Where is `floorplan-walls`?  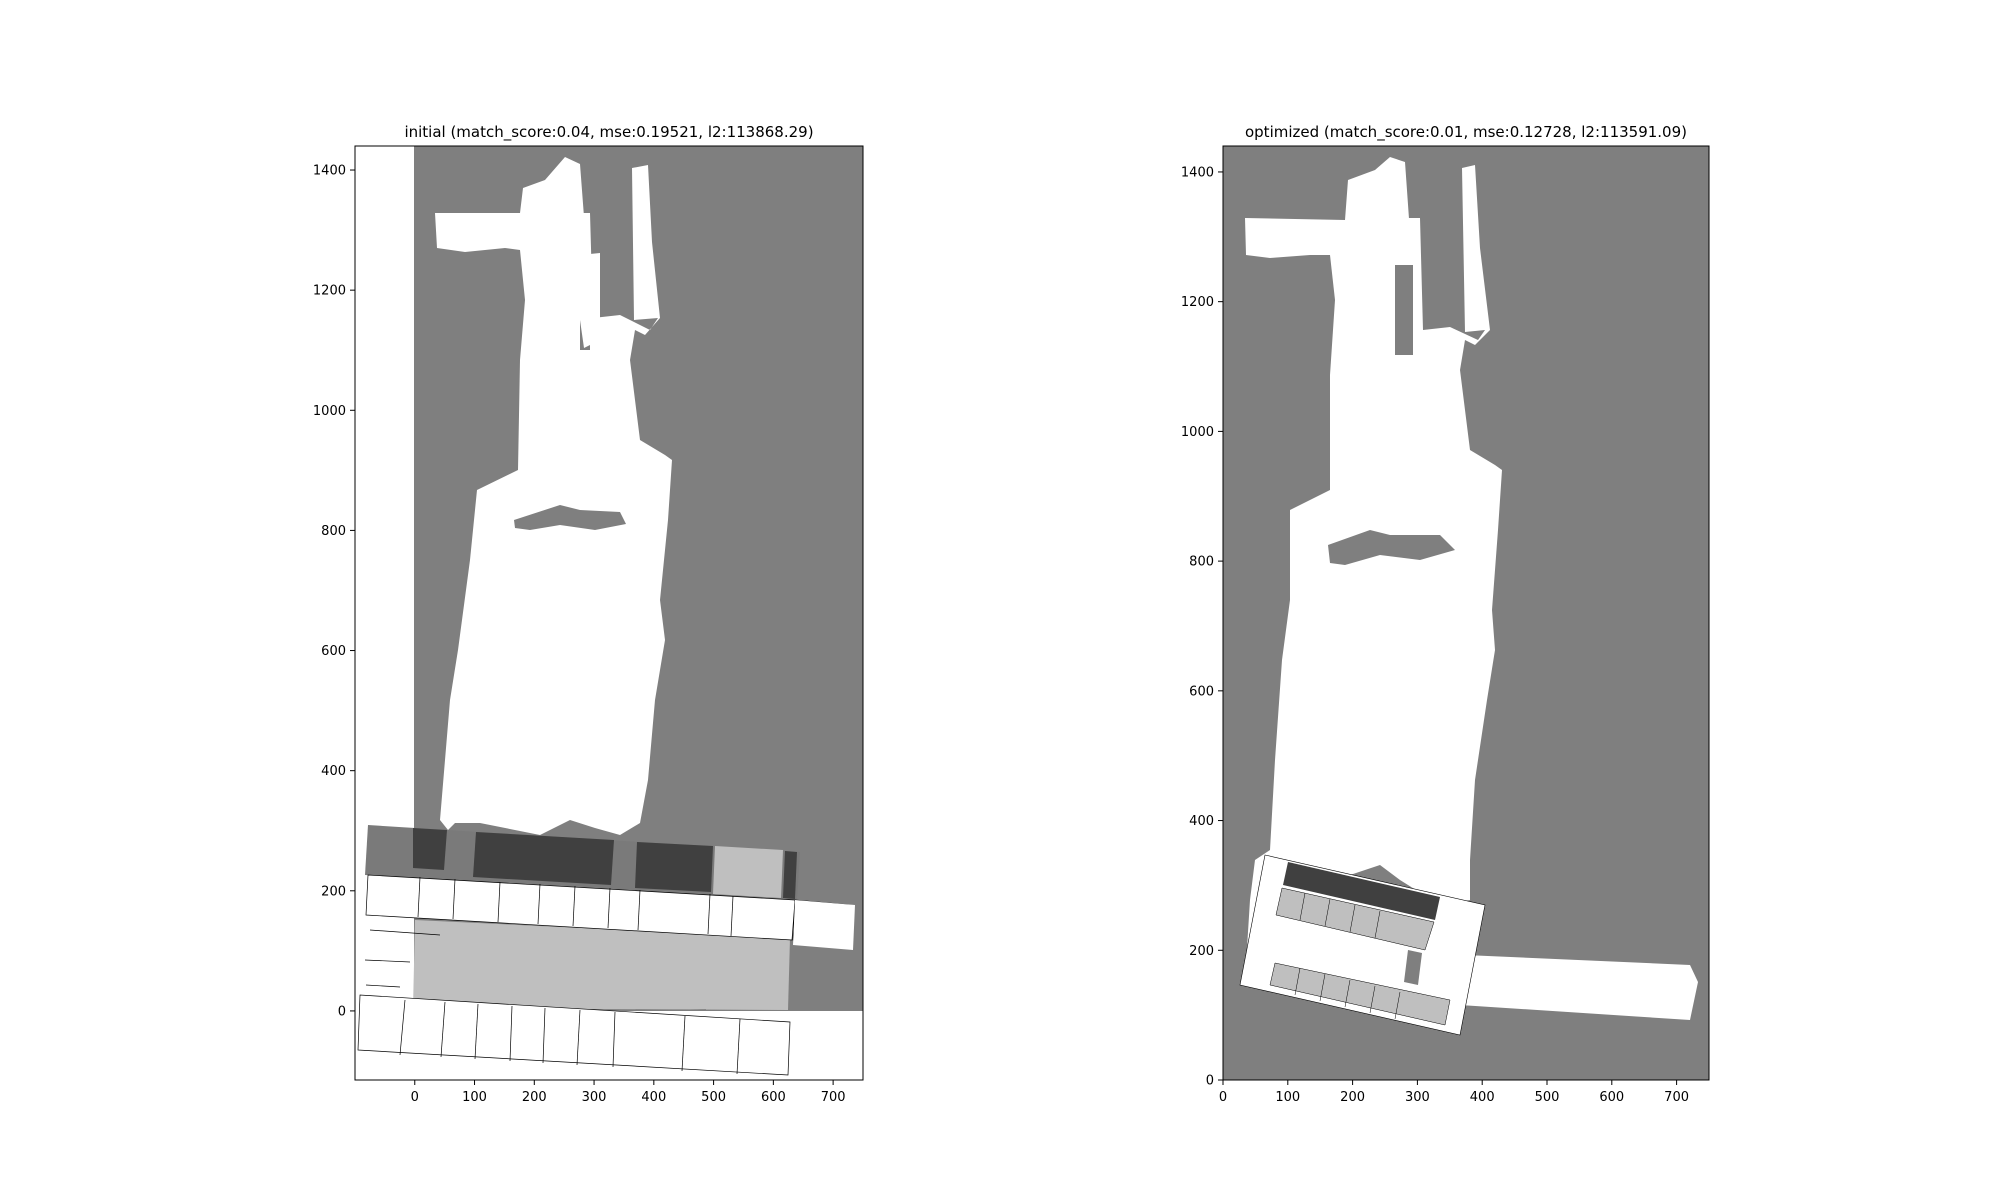
floorplan-walls is located at coordinates (552, 975).